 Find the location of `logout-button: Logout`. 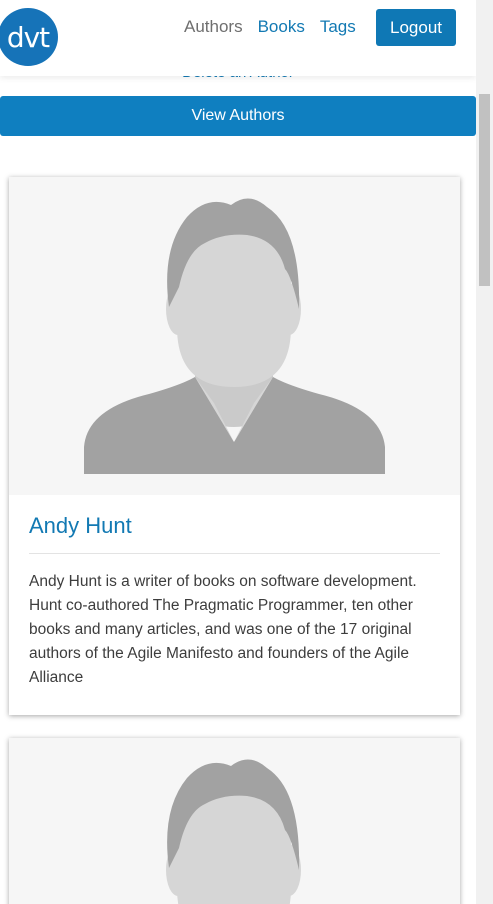

logout-button: Logout is located at coordinates (416, 27).